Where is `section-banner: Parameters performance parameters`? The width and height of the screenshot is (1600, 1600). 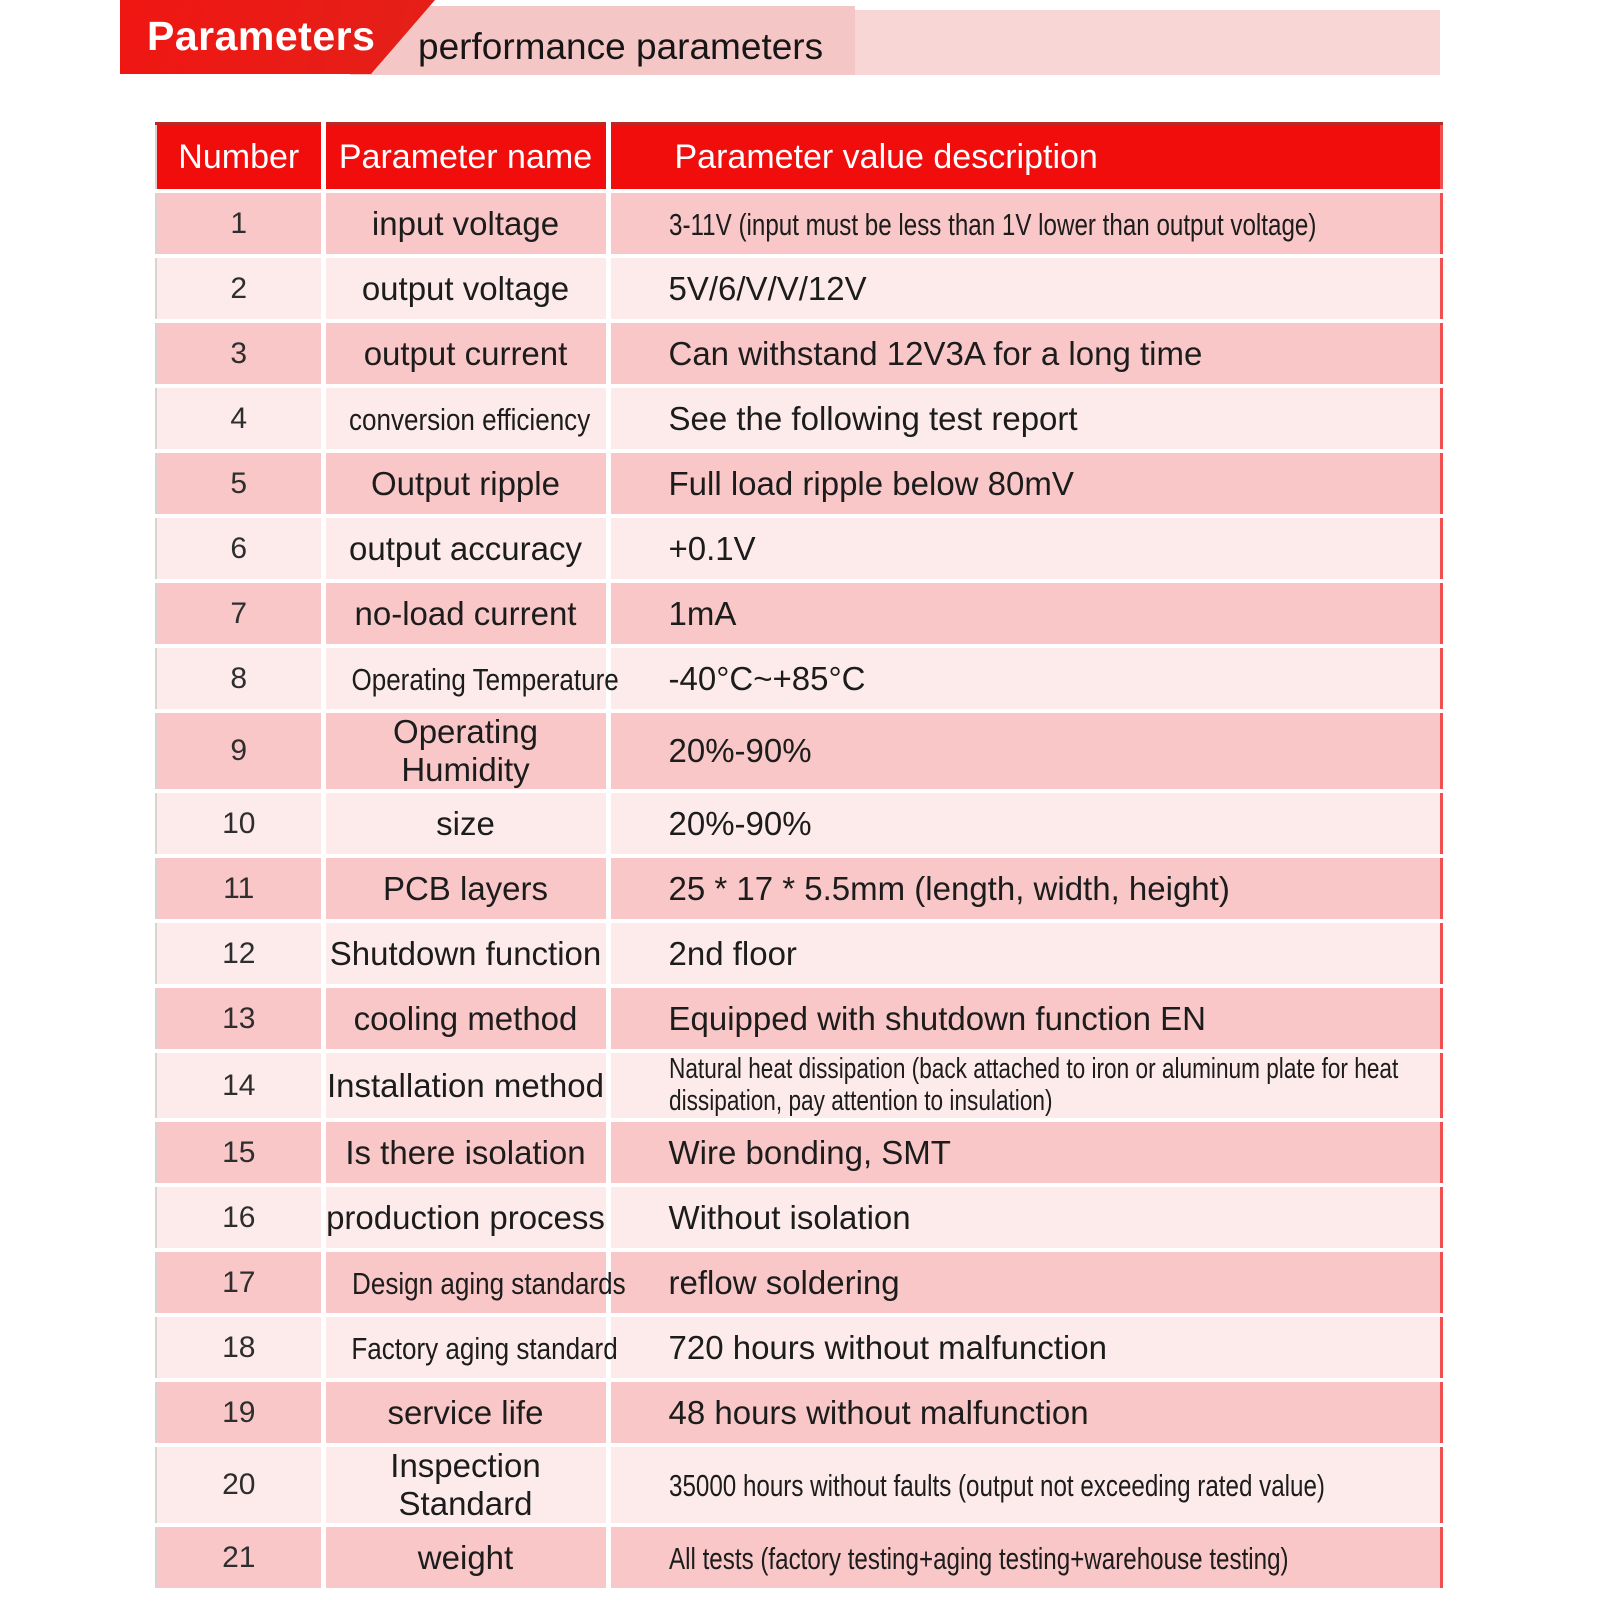
section-banner: Parameters performance parameters is located at coordinates (800, 40).